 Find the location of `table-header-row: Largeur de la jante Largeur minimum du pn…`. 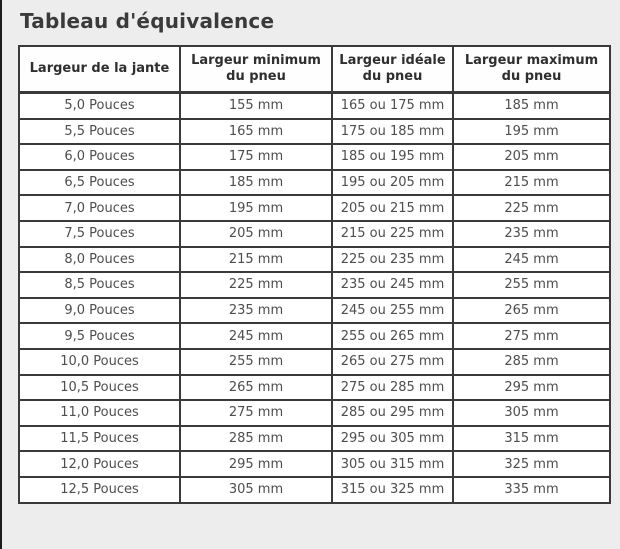

table-header-row: Largeur de la jante Largeur minimum du pn… is located at coordinates (314, 69).